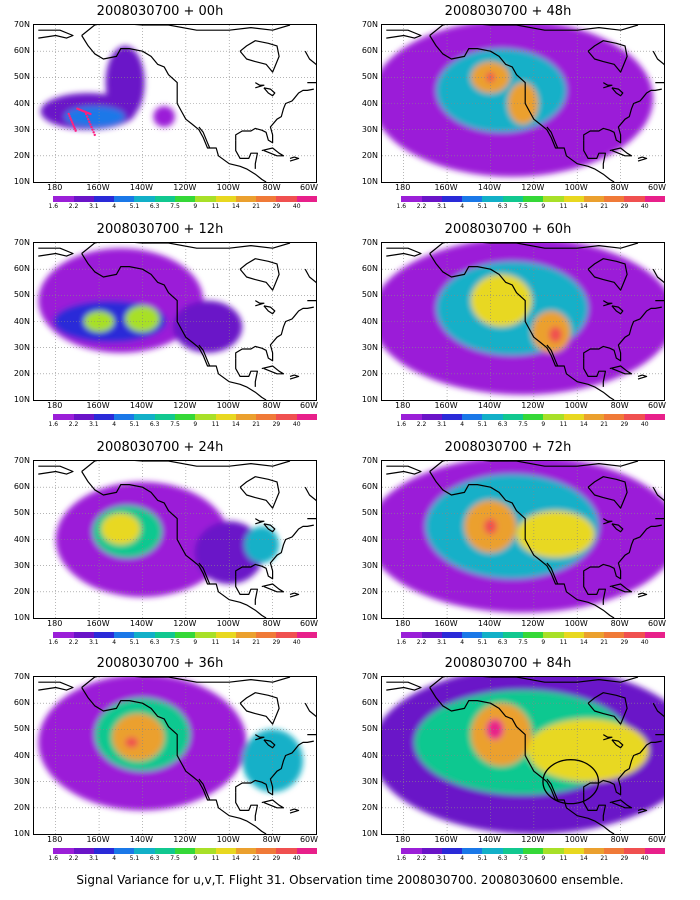  I want to click on colorbar-label: 4, so click(462, 858).